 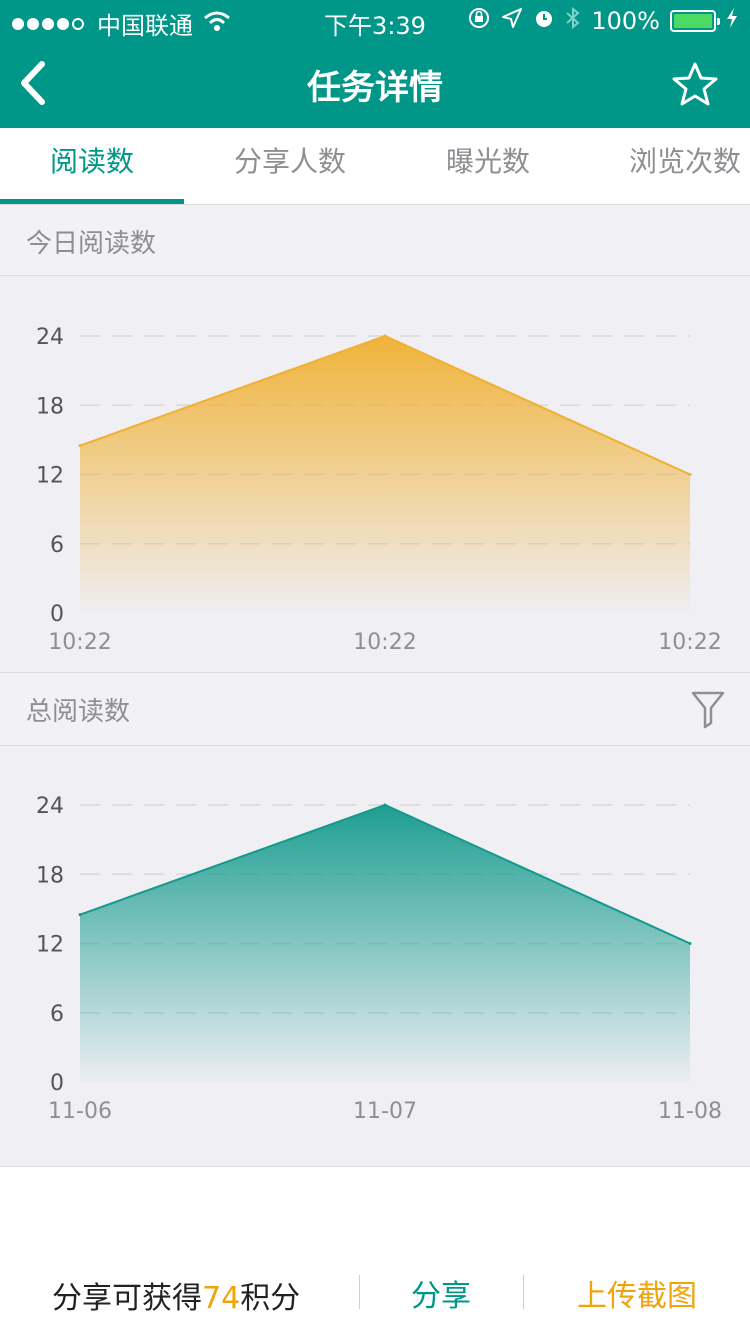 I want to click on wifi-icon, so click(x=217, y=24).